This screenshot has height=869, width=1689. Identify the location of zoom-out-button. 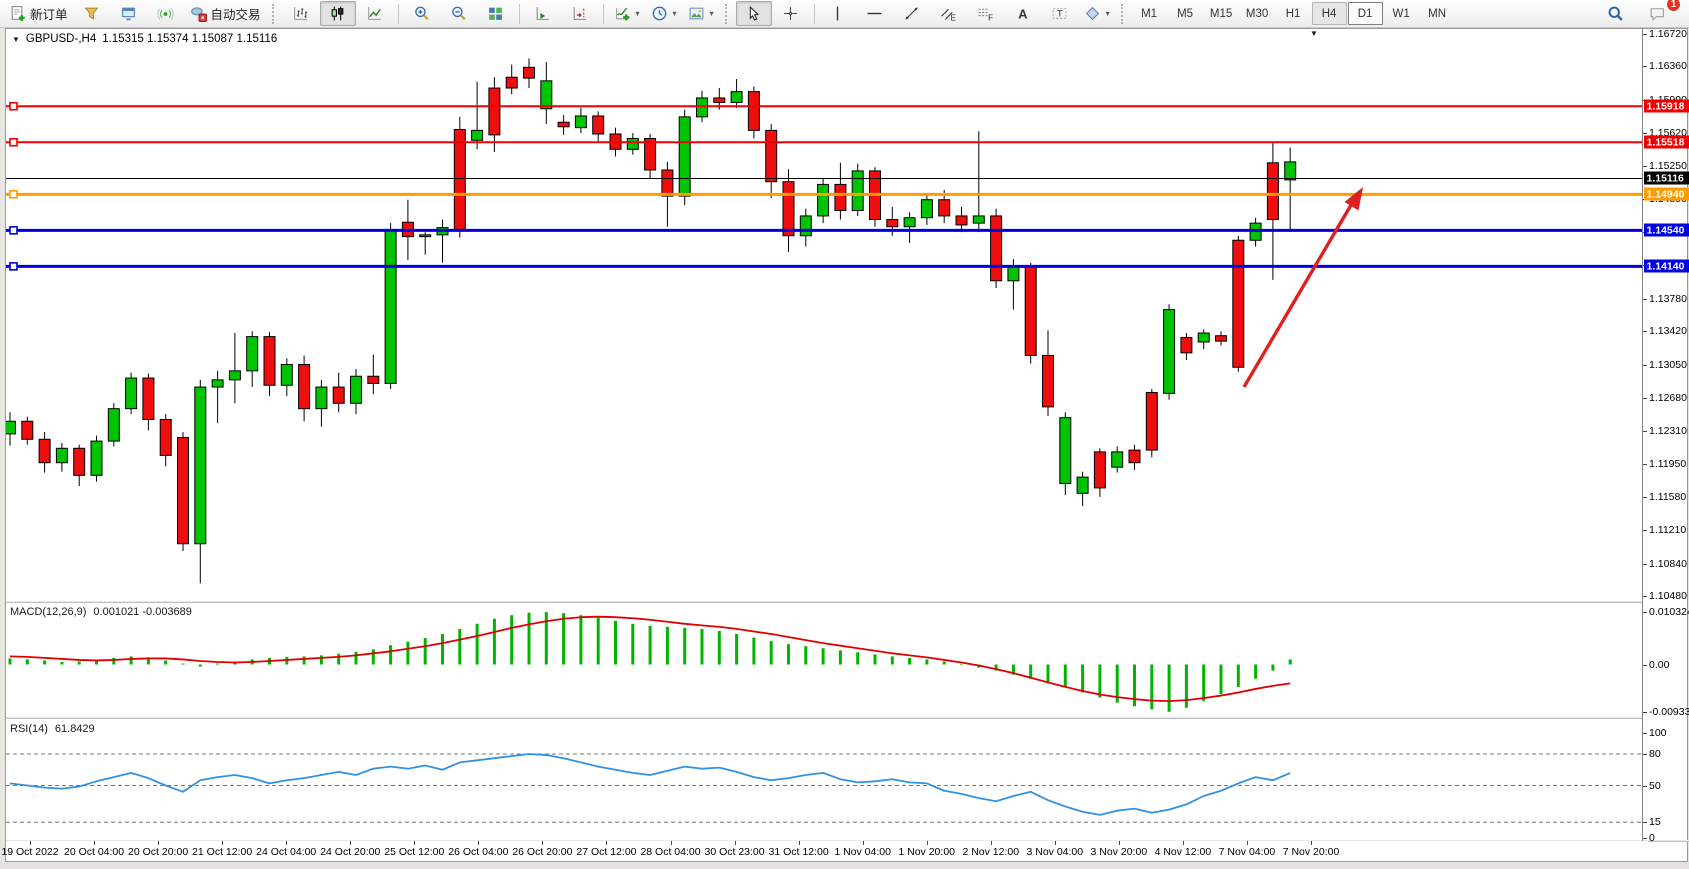
(459, 13).